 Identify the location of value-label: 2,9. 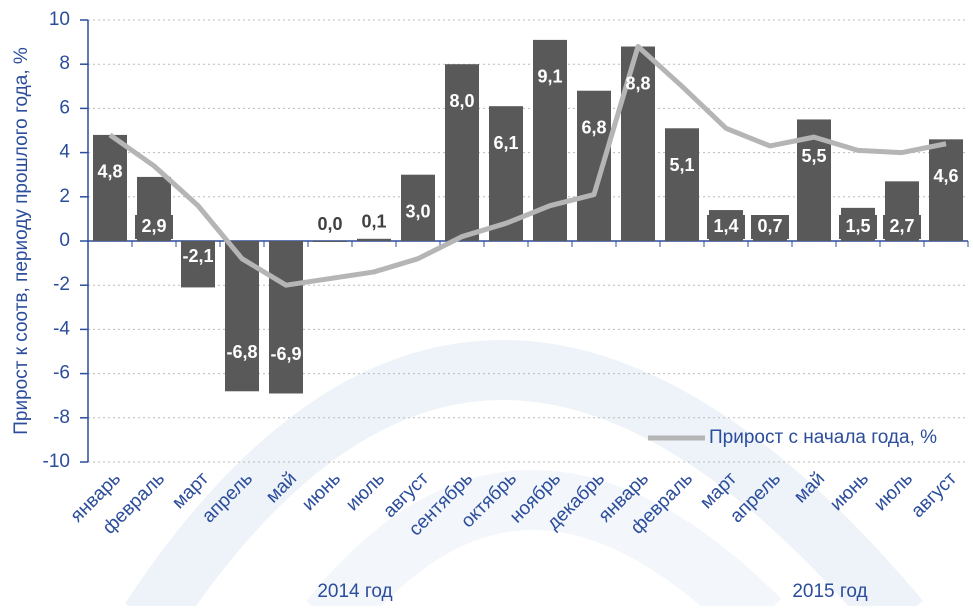
(153, 226).